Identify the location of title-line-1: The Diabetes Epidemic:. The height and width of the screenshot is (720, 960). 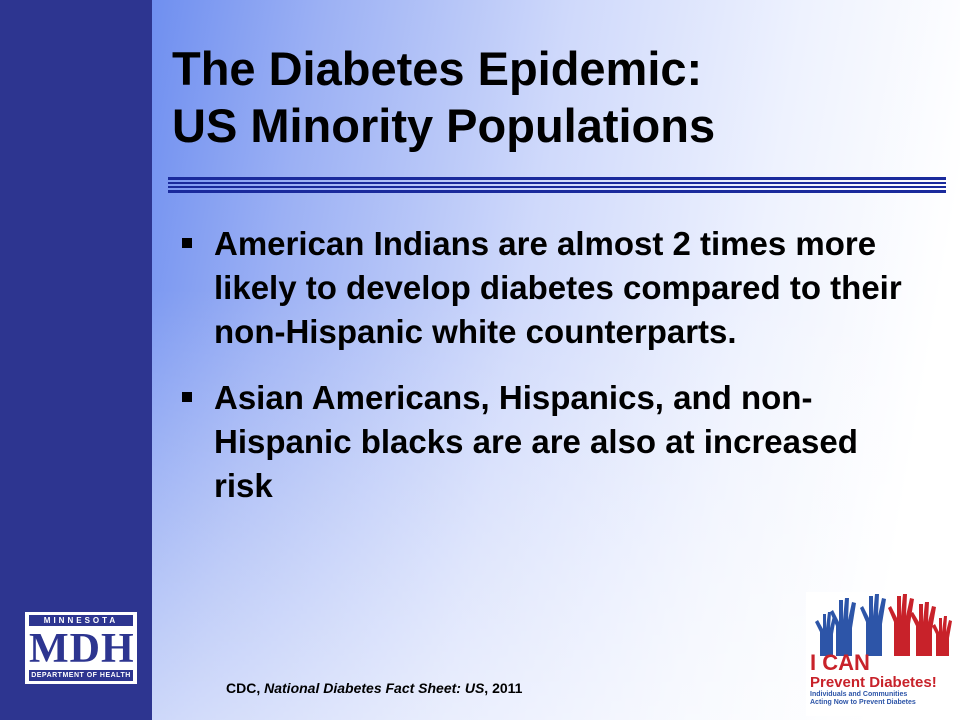
(437, 68).